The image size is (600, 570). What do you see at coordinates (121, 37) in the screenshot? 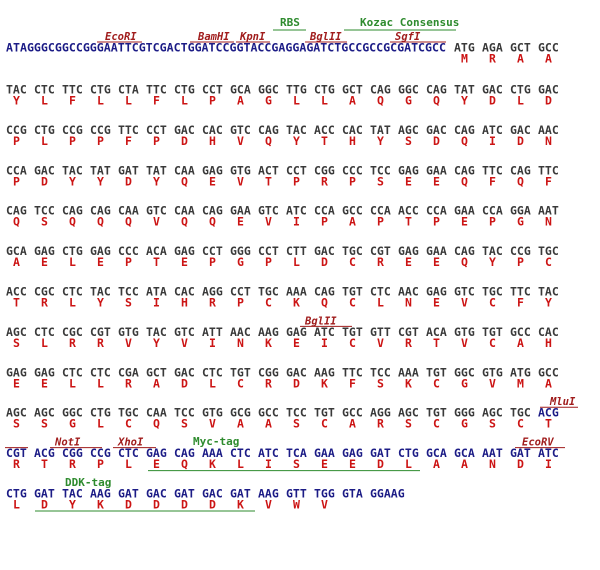
I see `restriction-site: EcoRI` at bounding box center [121, 37].